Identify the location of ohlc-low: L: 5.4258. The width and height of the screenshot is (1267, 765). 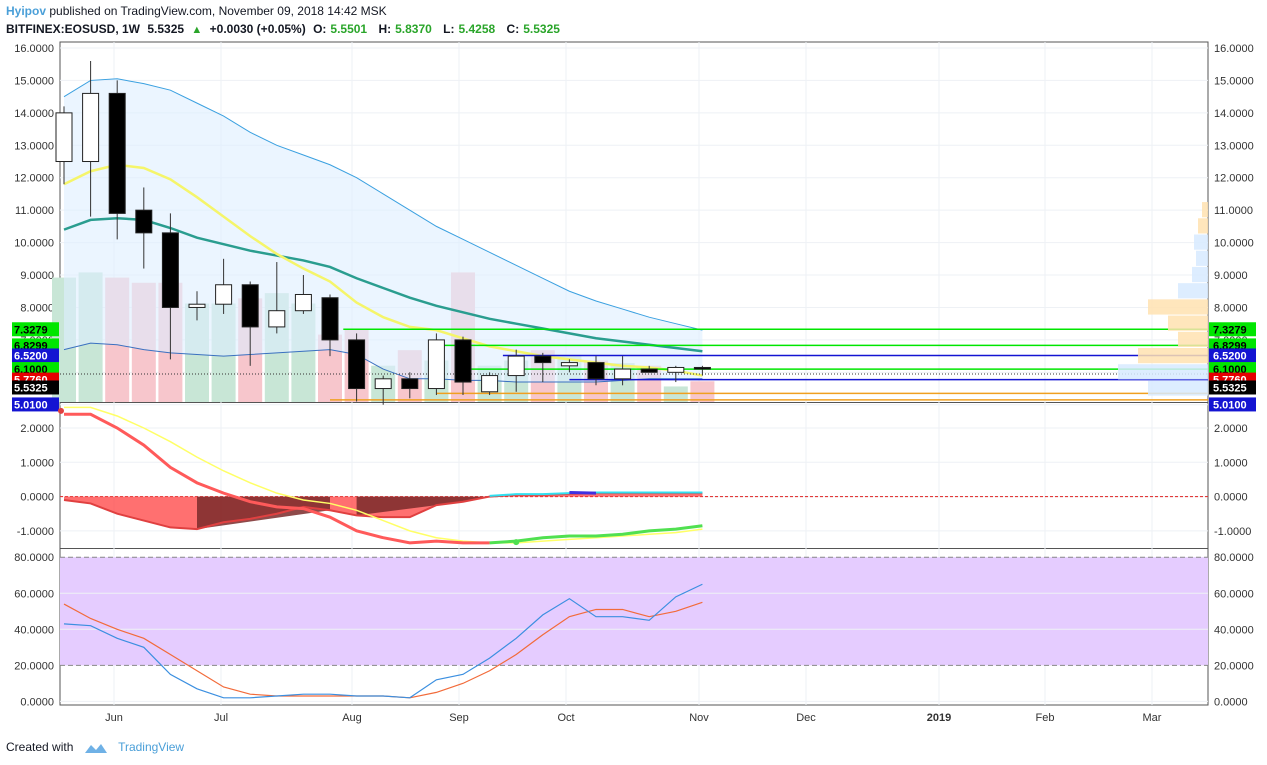
(469, 29).